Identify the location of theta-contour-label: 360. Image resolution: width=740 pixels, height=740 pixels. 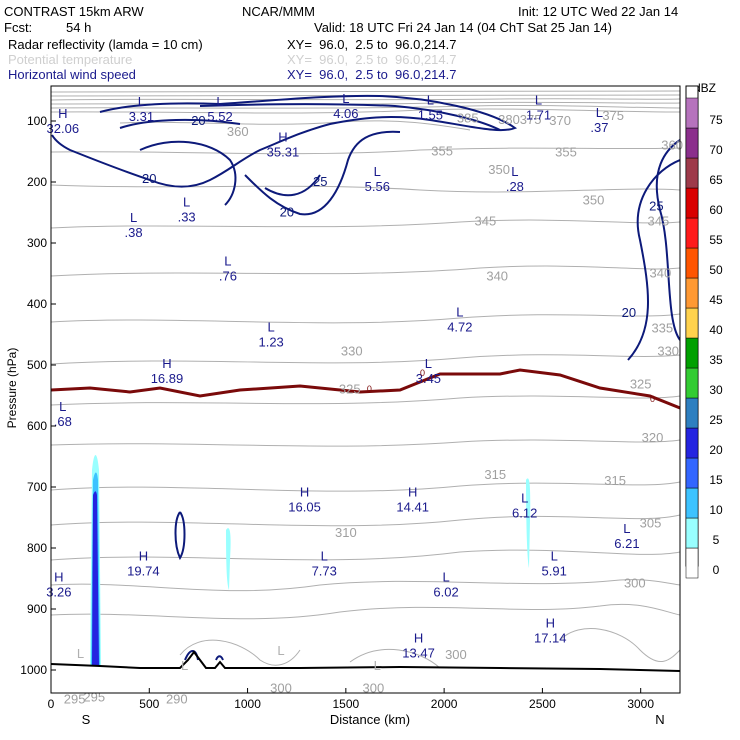
(238, 131).